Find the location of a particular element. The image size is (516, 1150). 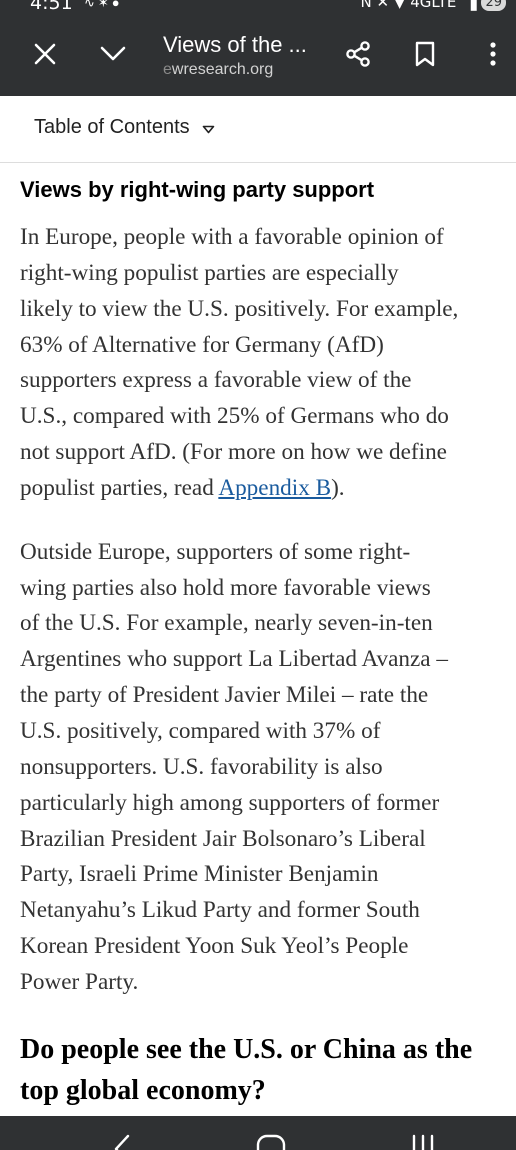

chevron-down-icon is located at coordinates (113, 53).